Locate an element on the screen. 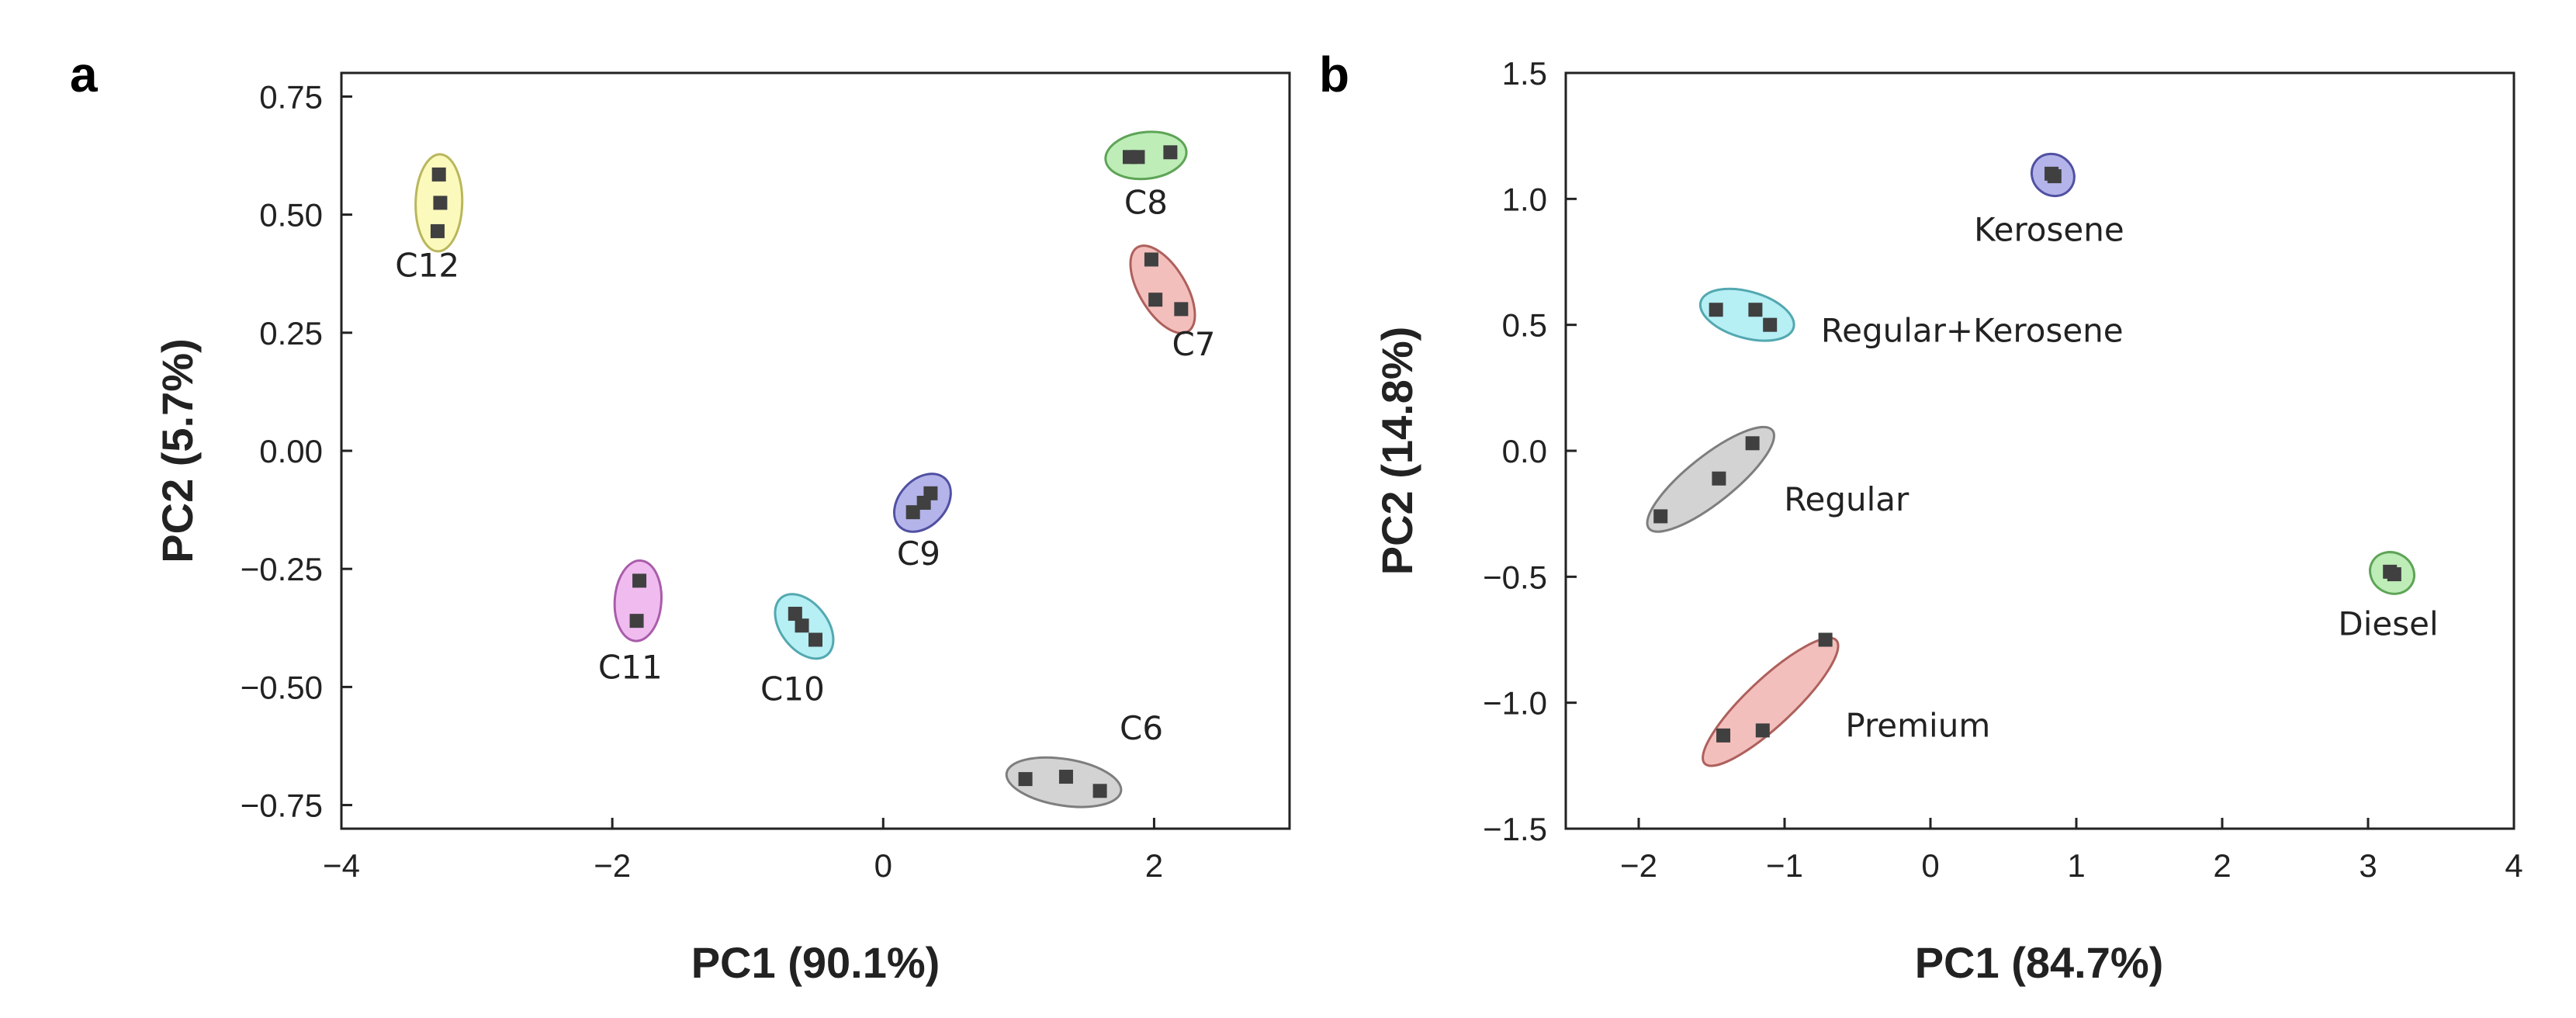 The height and width of the screenshot is (1018, 2576). panel-b-x-tick-label: 4 is located at coordinates (2513, 865).